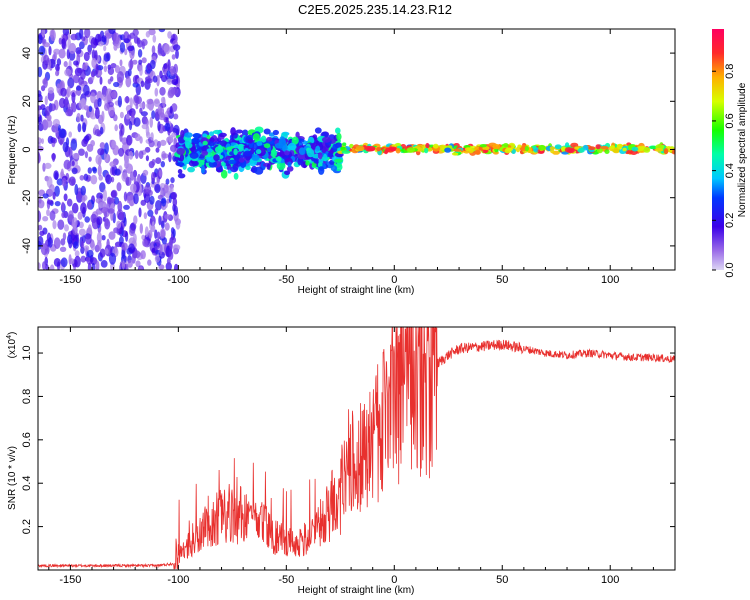  What do you see at coordinates (12, 150) in the screenshot?
I see `spectrogram-y-label: Frequency (Hz)` at bounding box center [12, 150].